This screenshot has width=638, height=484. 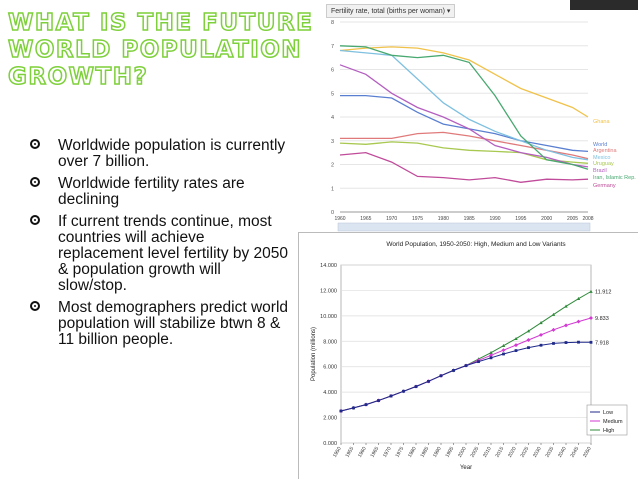 I want to click on series-line-argentina, so click(x=464, y=145).